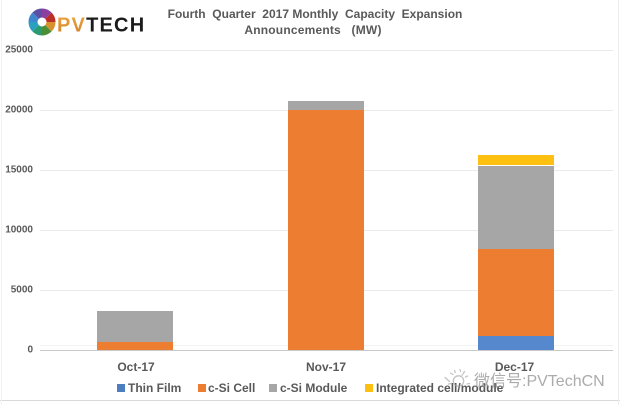 The image size is (620, 405). What do you see at coordinates (101, 26) in the screenshot?
I see `svg-text: PVTECH` at bounding box center [101, 26].